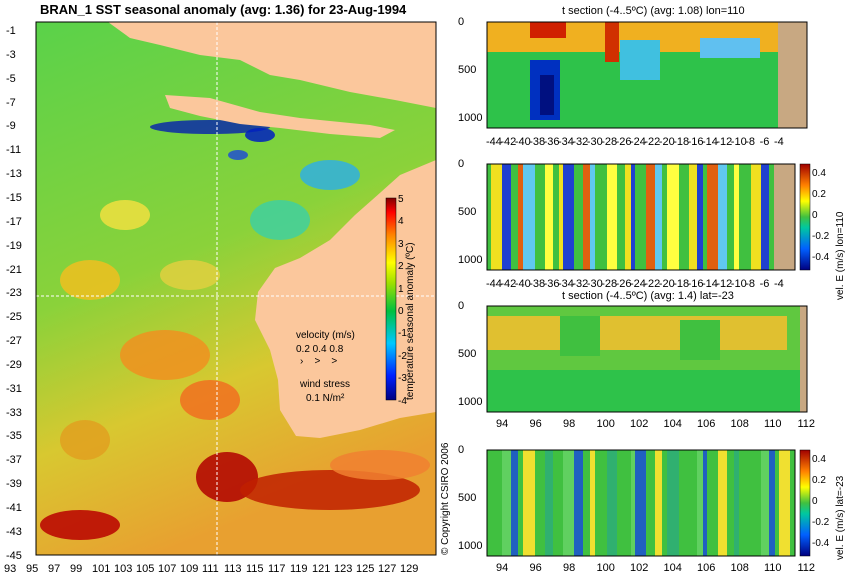 The width and height of the screenshot is (850, 580). What do you see at coordinates (402, 334) in the screenshot?
I see `colorbar-tick: -1` at bounding box center [402, 334].